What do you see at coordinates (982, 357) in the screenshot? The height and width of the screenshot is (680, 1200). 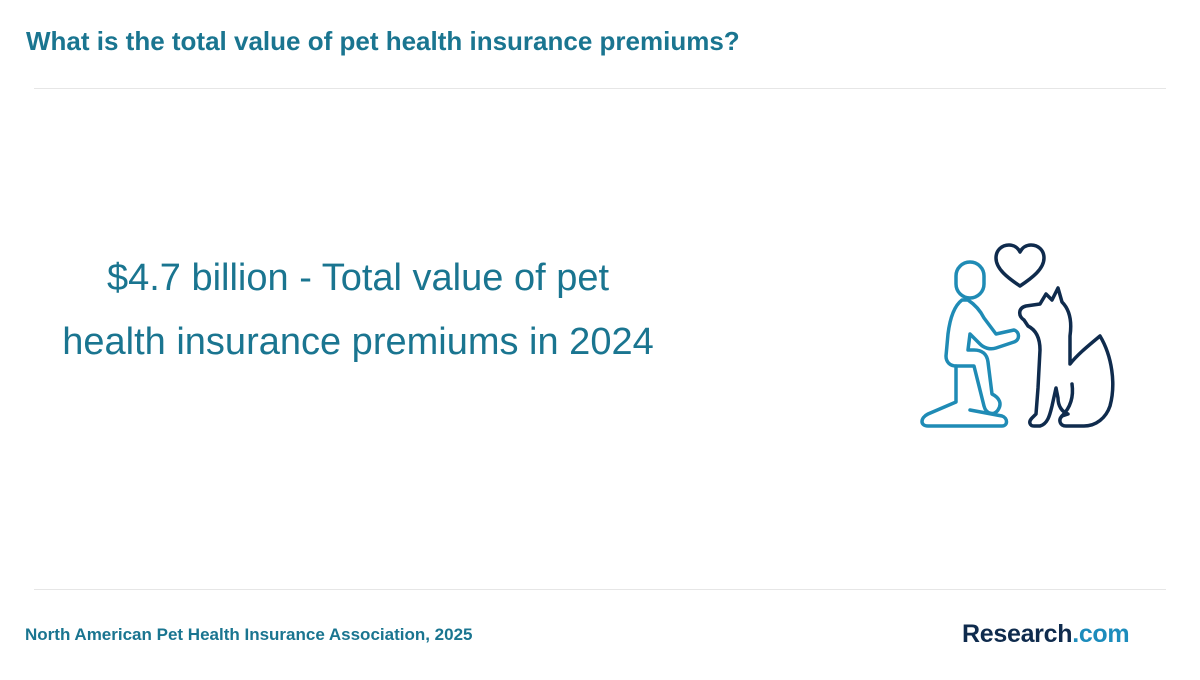 I see `person-body-icon` at bounding box center [982, 357].